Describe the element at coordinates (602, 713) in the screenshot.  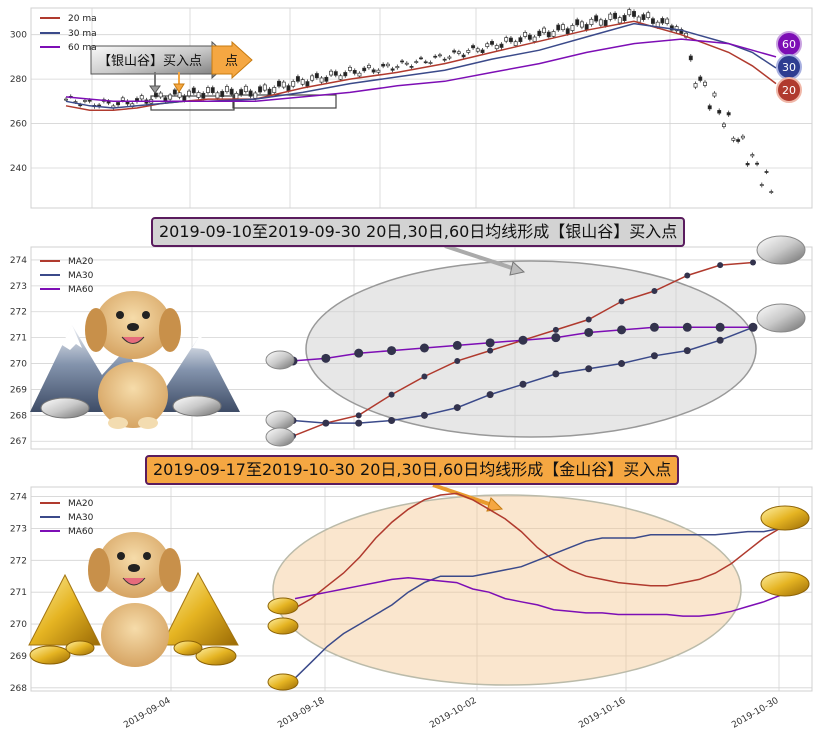
I see `panel-3-x-tick: 2019-10-16` at that location.